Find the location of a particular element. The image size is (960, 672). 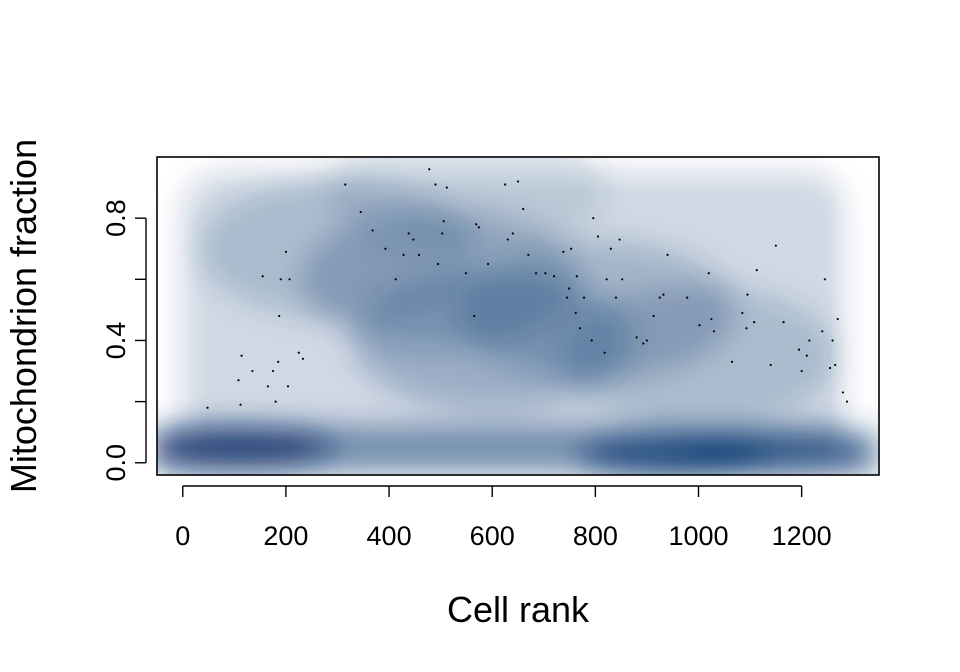

x-tick-label: 0 is located at coordinates (182, 536).